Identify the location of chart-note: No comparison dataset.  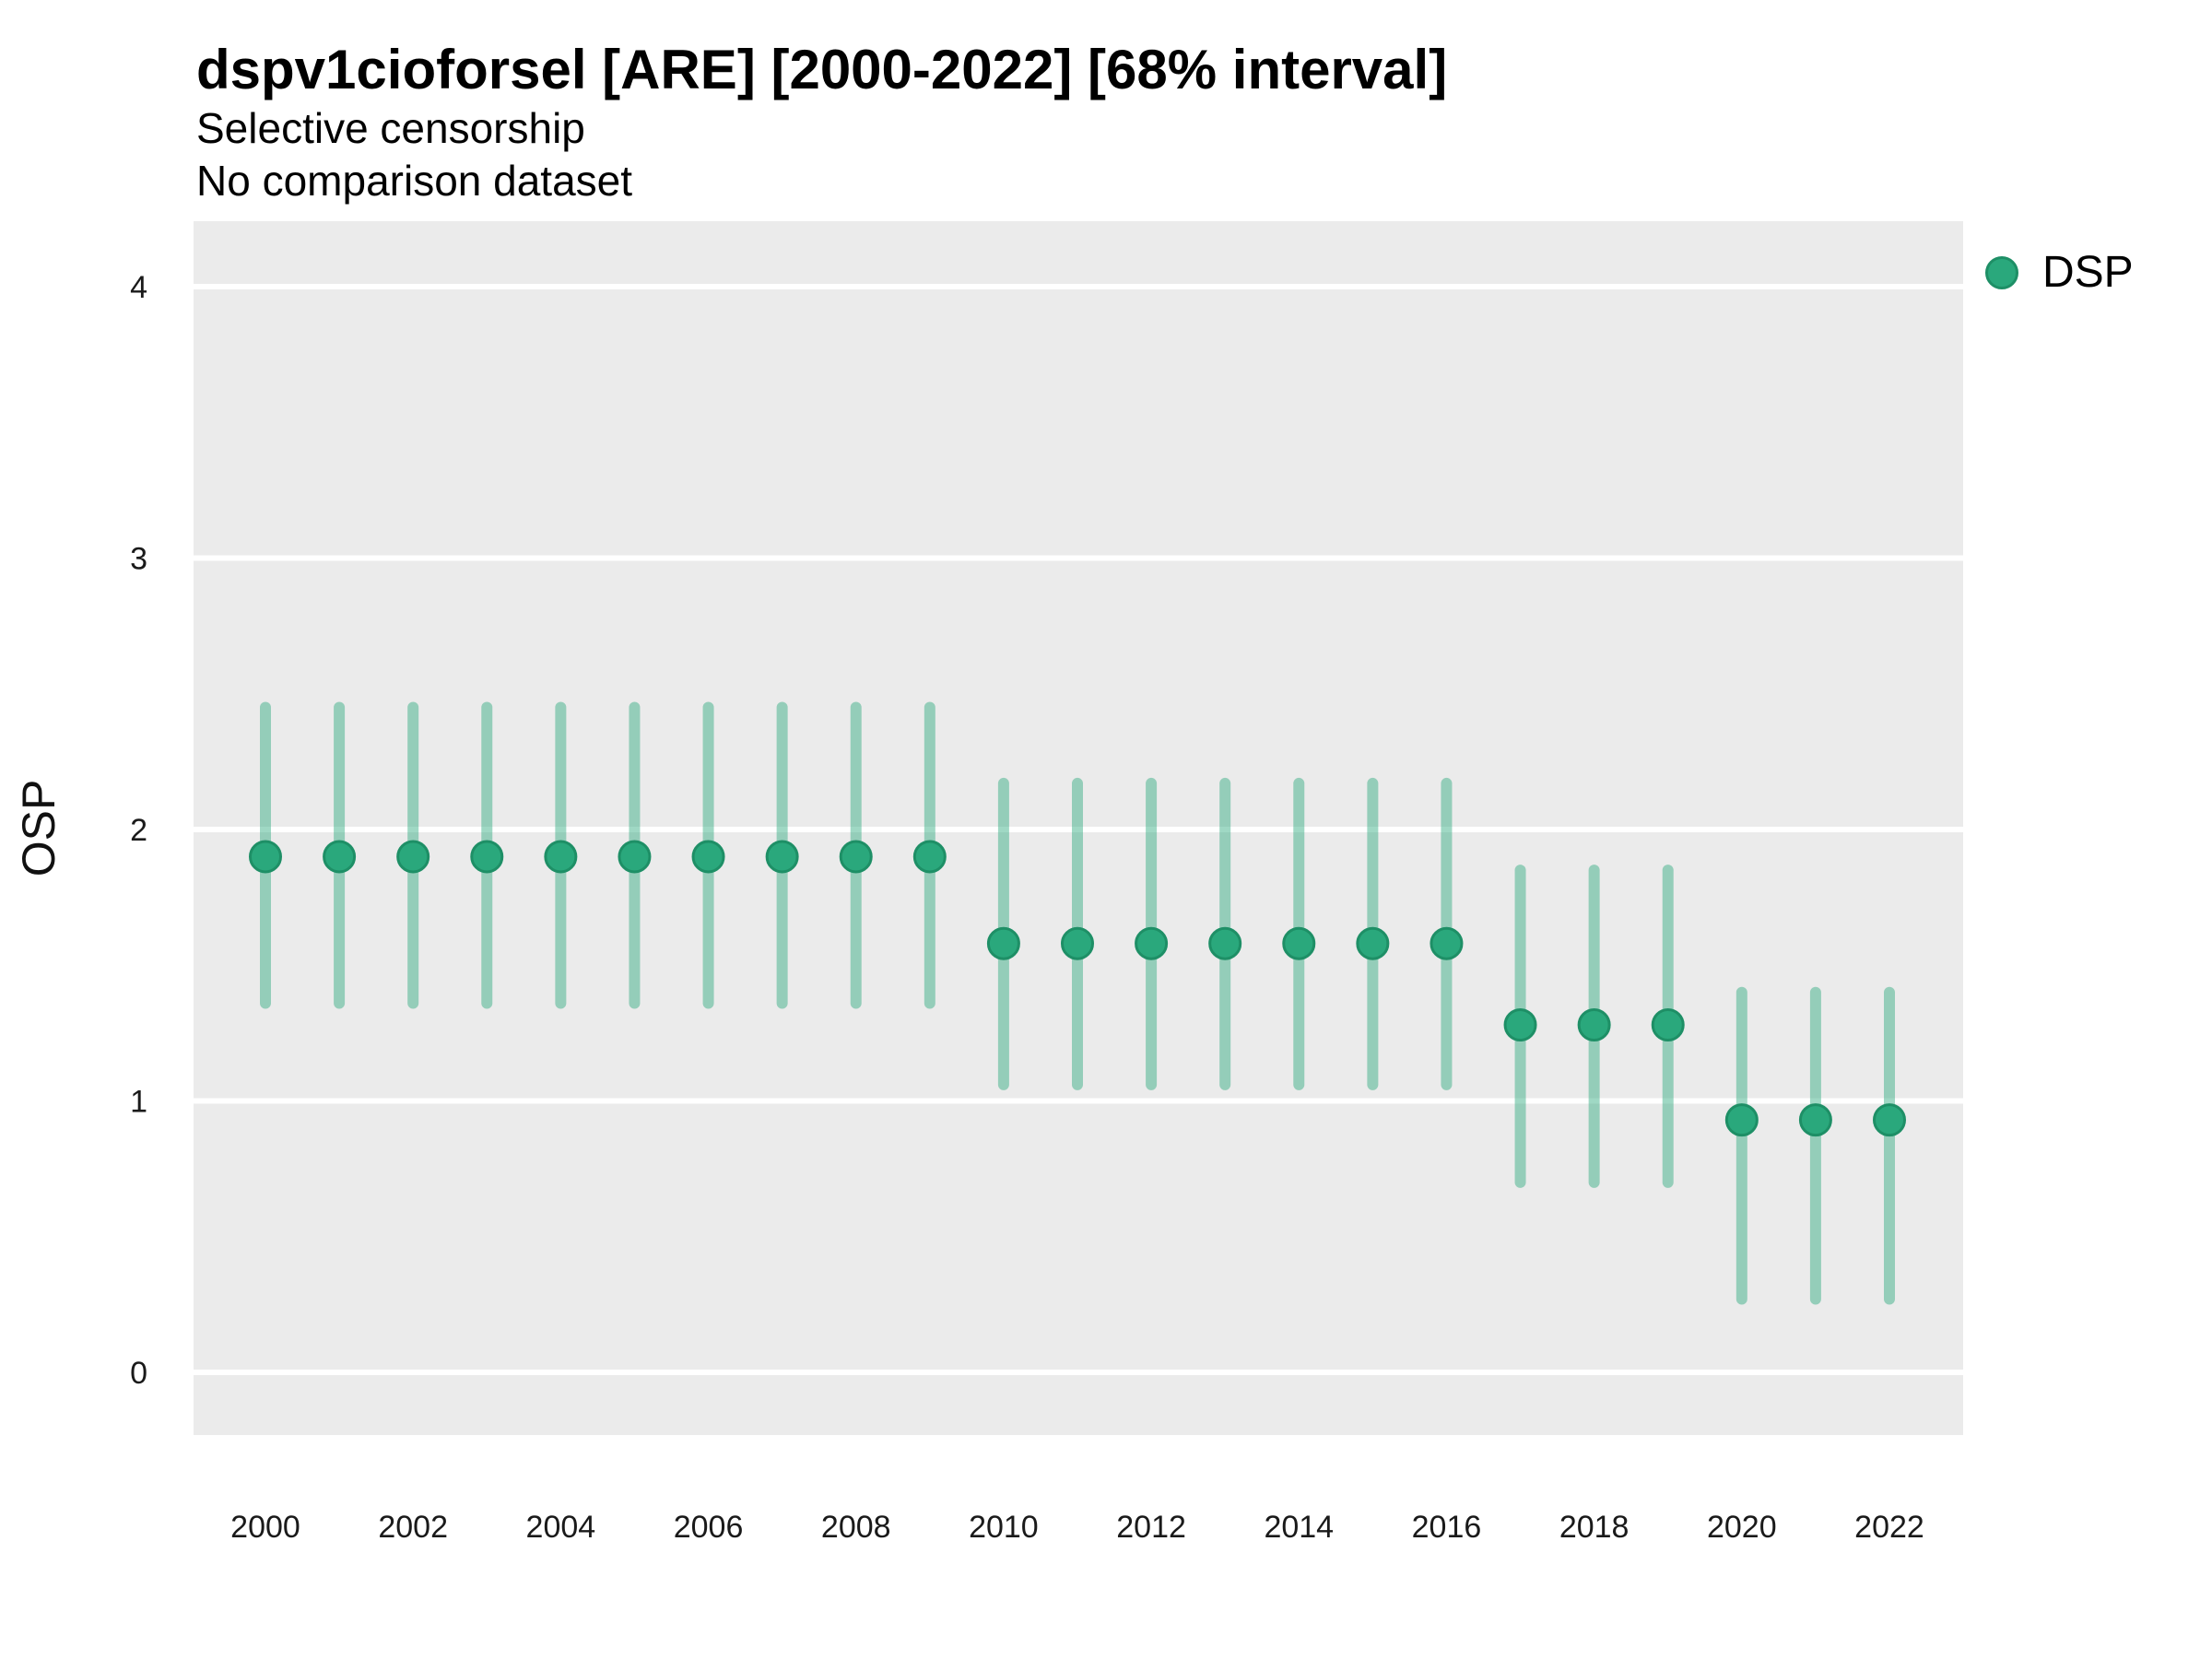
(414, 181).